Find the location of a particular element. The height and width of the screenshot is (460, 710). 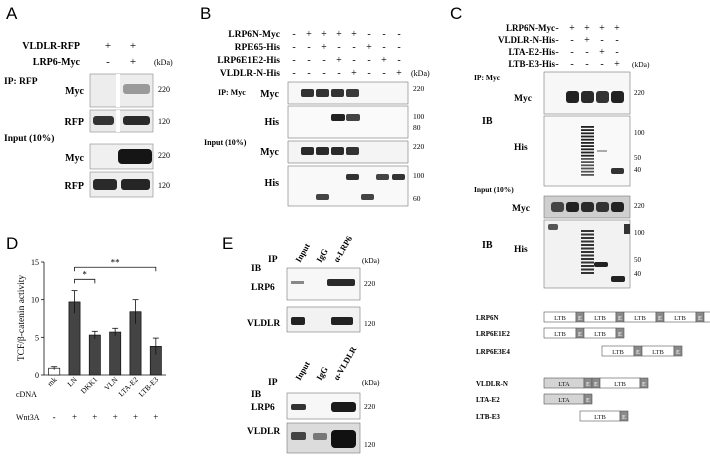

construct-name: LRP6E3E4 is located at coordinates (493, 352).